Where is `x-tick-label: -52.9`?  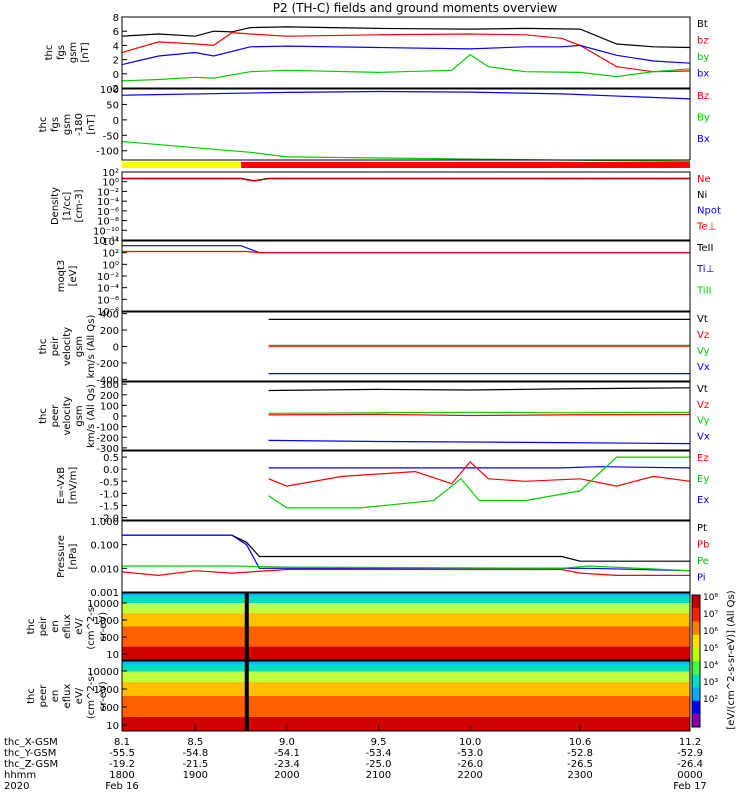
x-tick-label: -52.9 is located at coordinates (690, 753).